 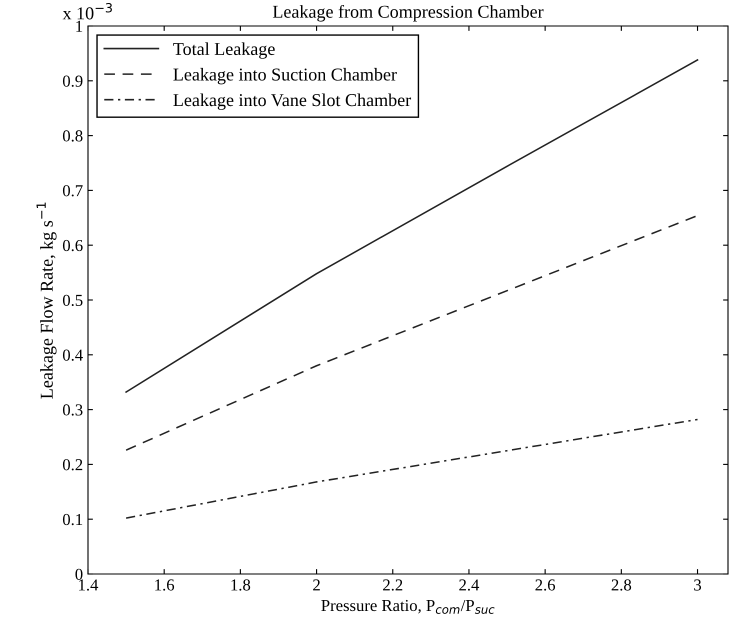 What do you see at coordinates (72, 136) in the screenshot?
I see `y-tick-label: 0.8` at bounding box center [72, 136].